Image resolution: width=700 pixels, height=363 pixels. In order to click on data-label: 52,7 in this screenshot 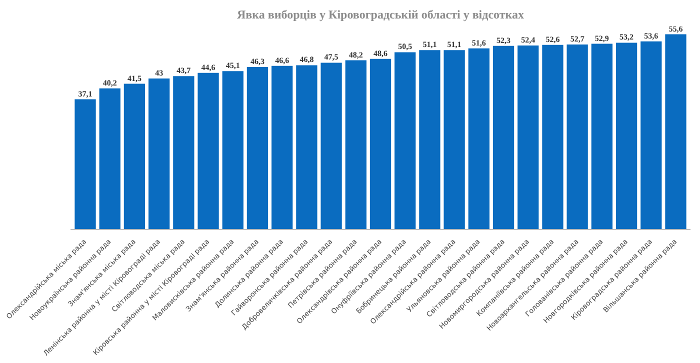, I will do `click(577, 39)`.